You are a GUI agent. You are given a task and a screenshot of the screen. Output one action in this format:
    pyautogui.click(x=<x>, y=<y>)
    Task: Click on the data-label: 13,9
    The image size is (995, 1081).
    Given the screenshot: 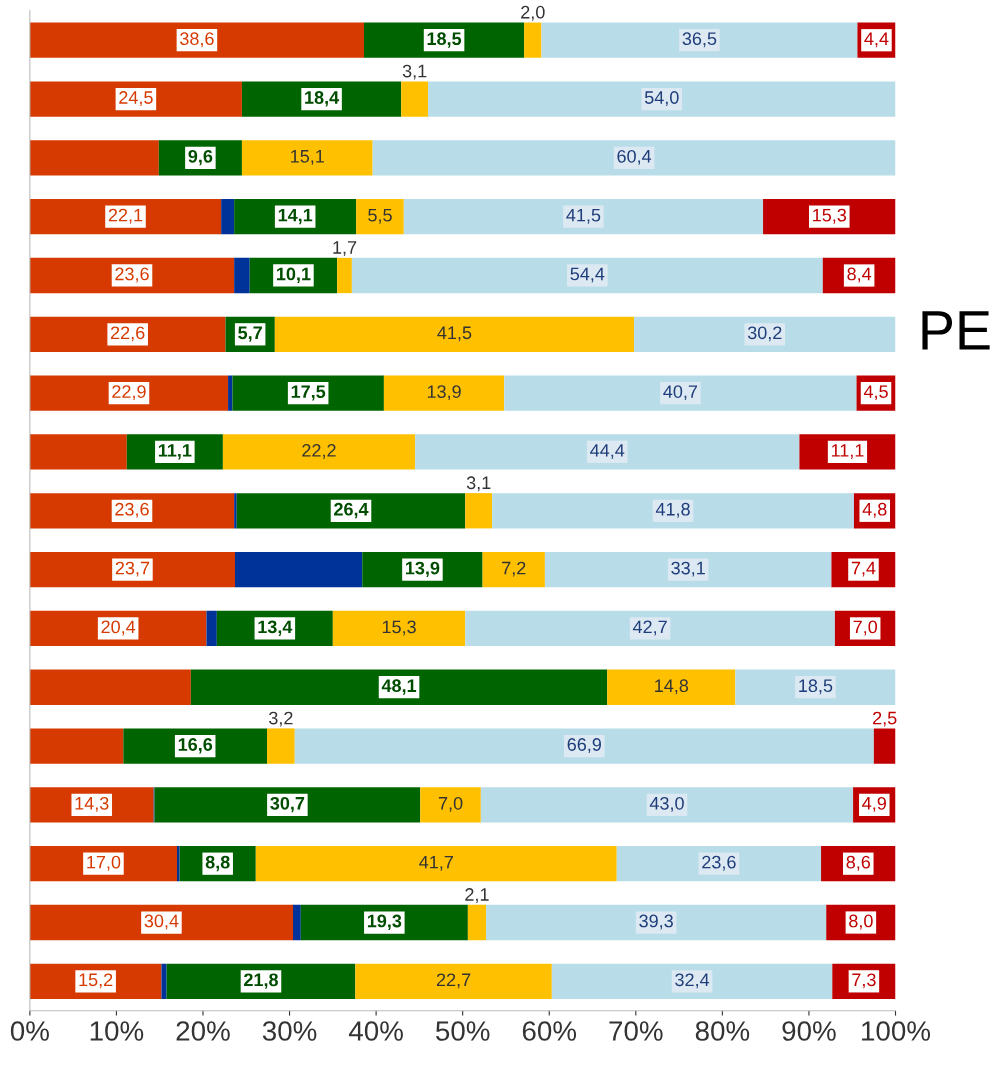 What is the action you would take?
    pyautogui.click(x=444, y=393)
    